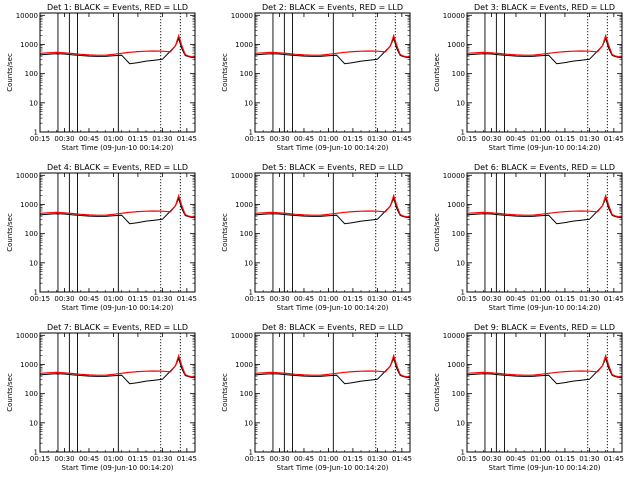 This screenshot has height=485, width=640. I want to click on panel-title: Det 4: BLACK = Events, RED = LLD, so click(117, 167).